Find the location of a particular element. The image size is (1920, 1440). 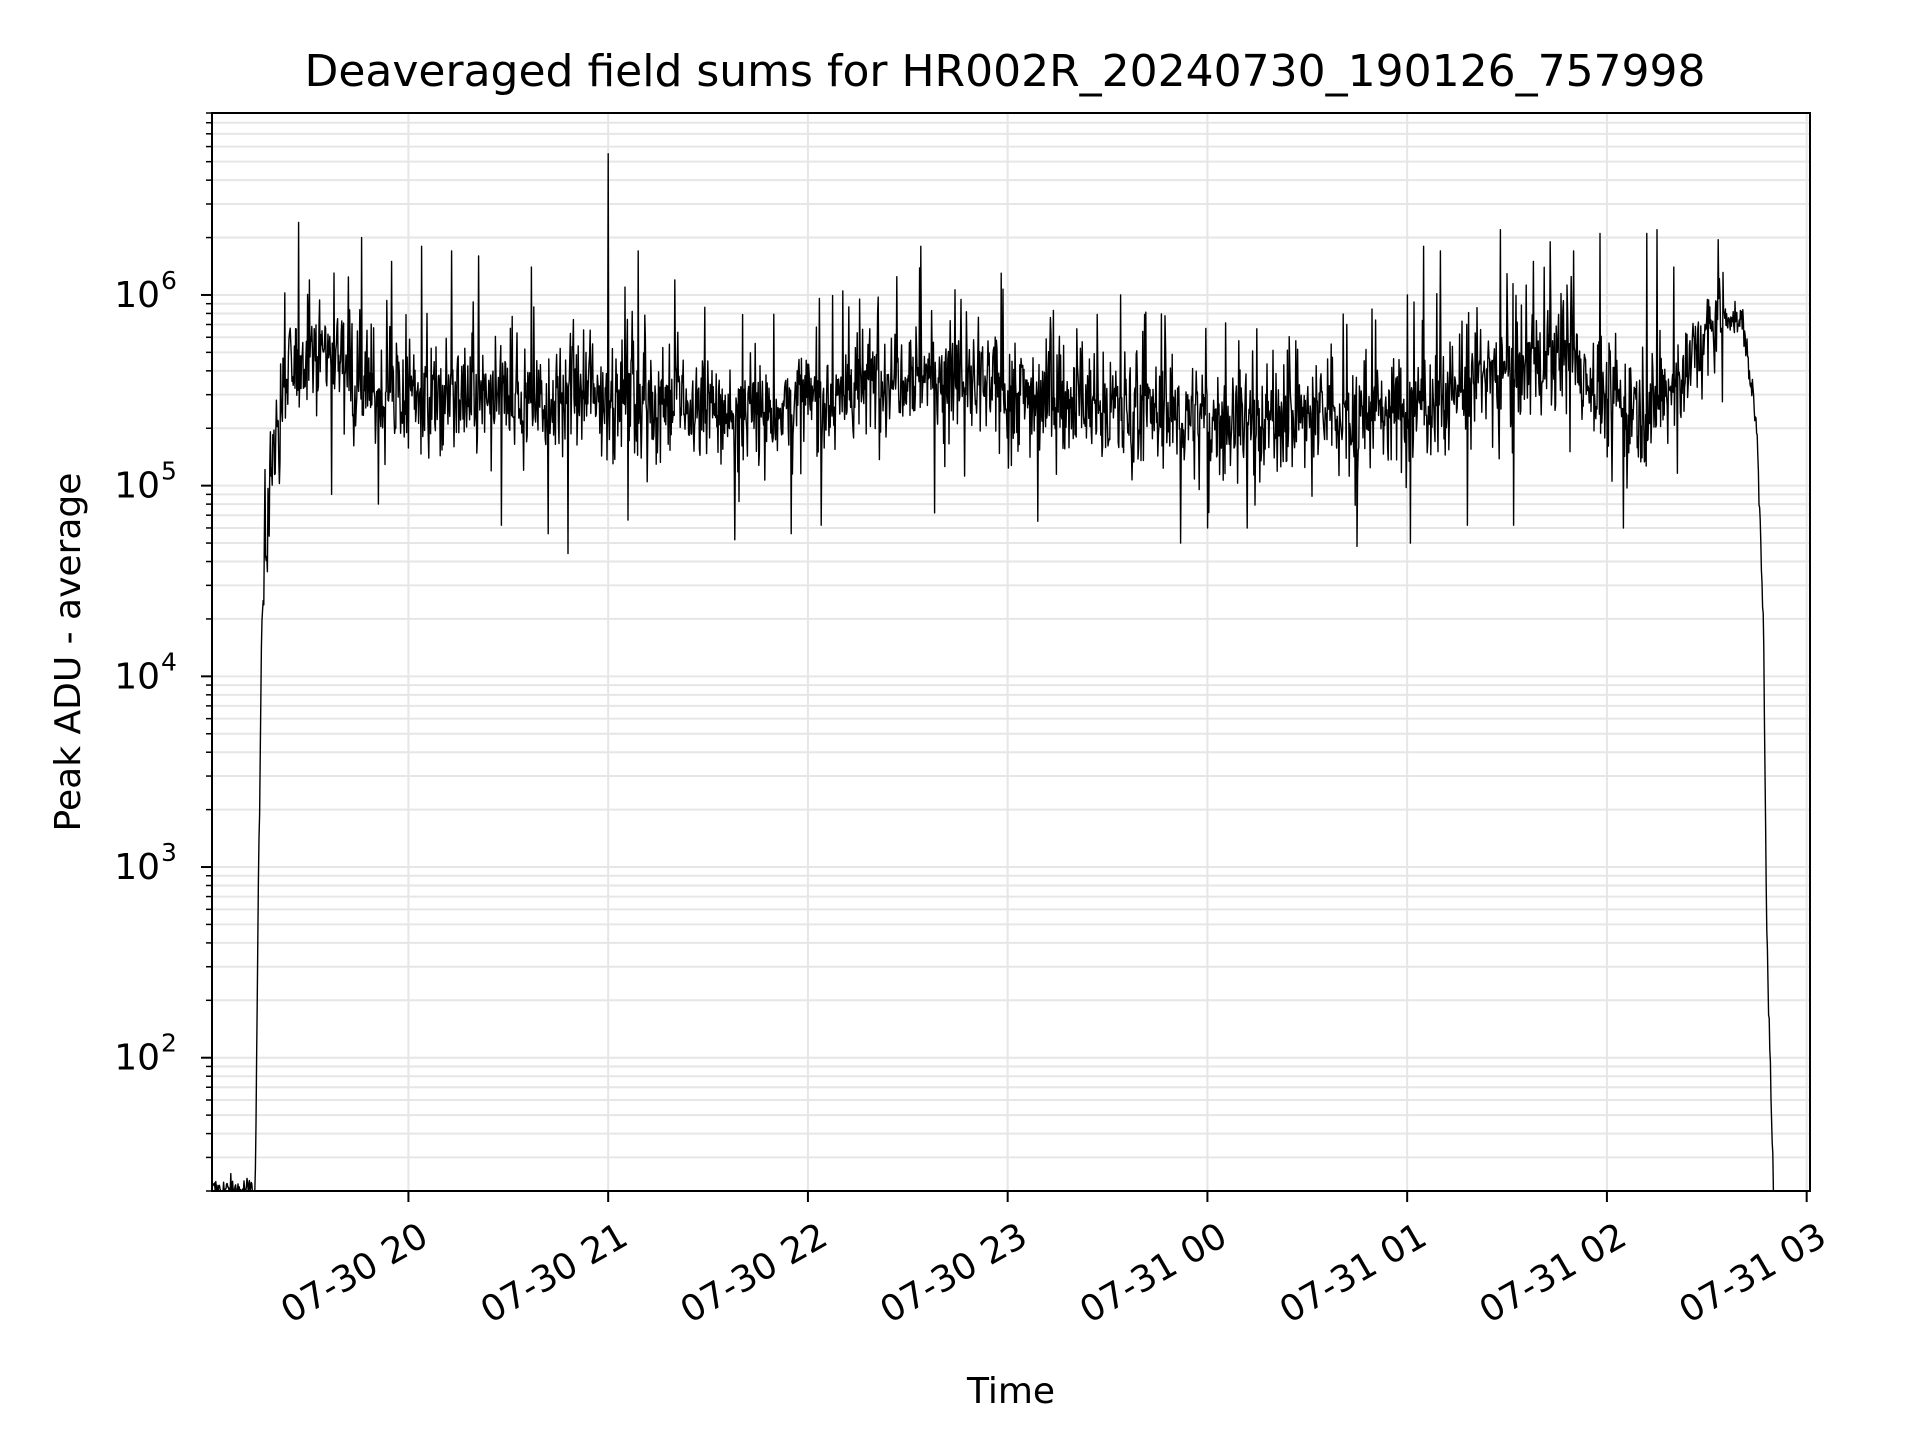

x-tick-label: 07-31 02 is located at coordinates (1553, 1273).